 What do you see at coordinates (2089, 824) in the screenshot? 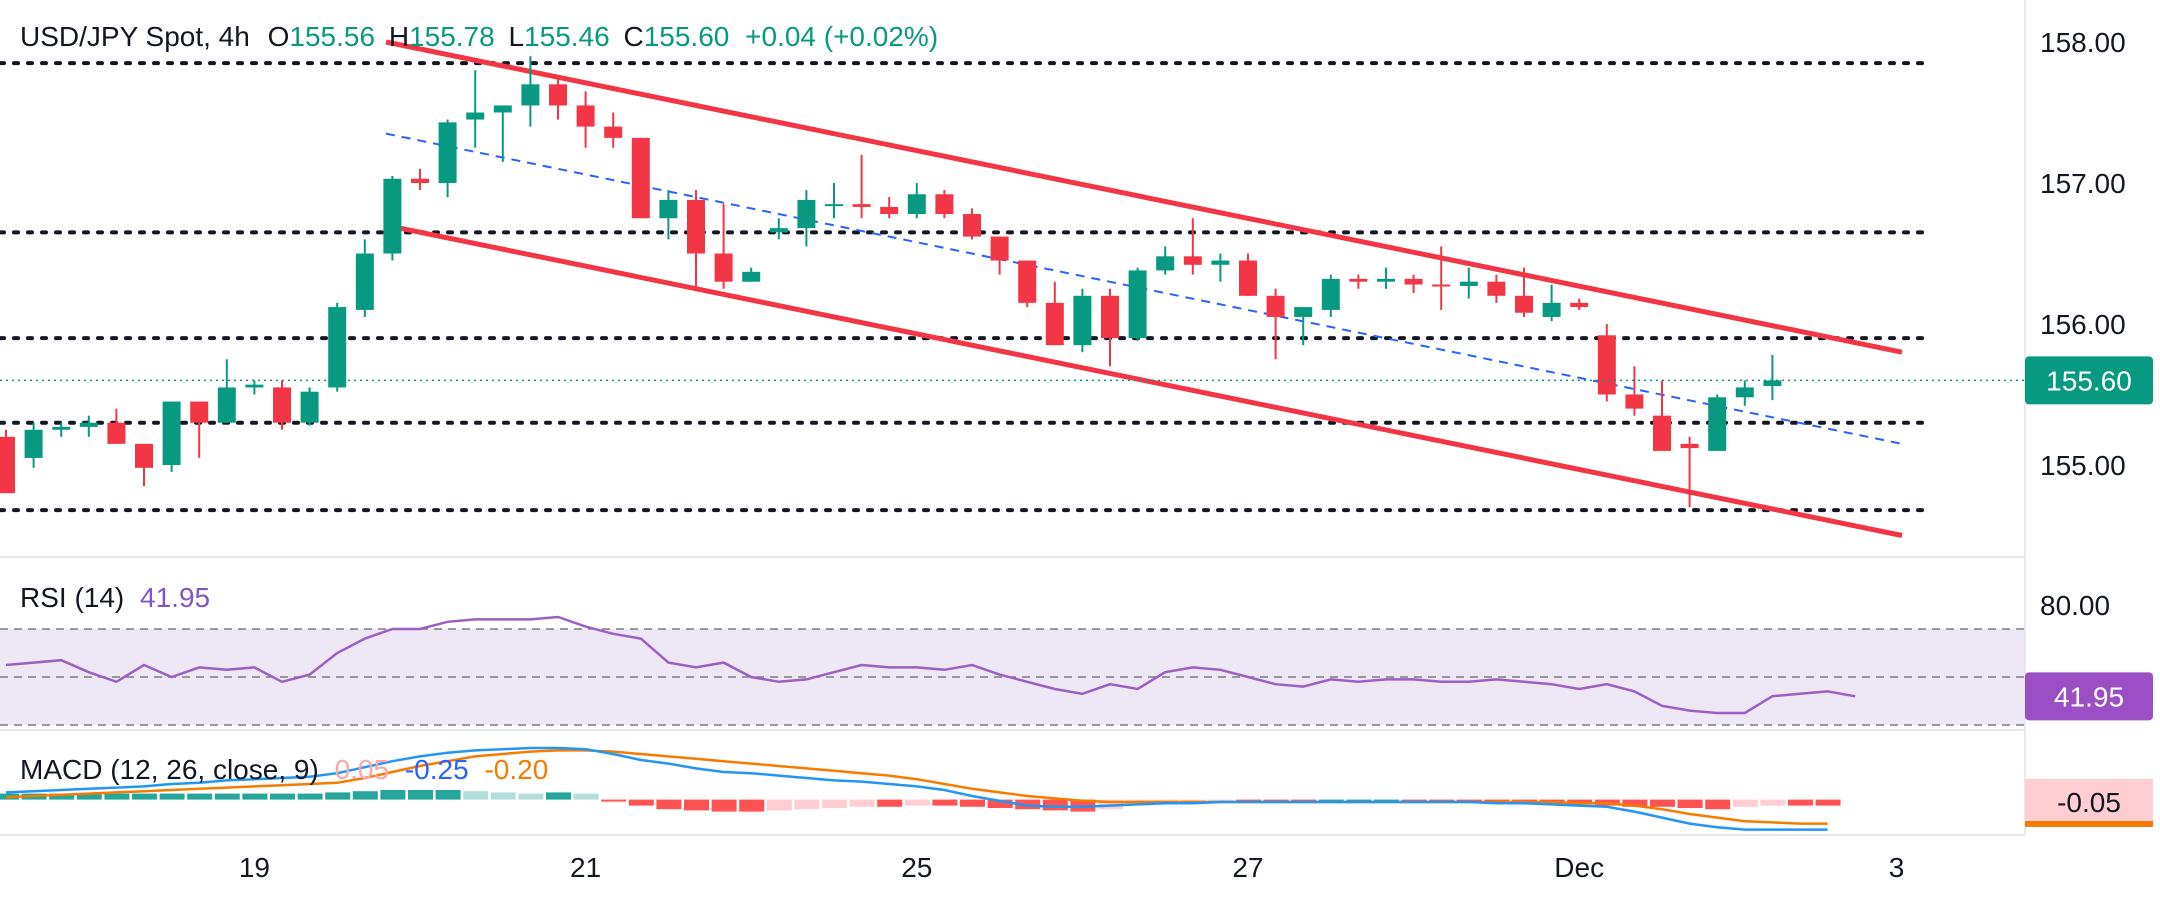
I see `macd-signal-tag` at bounding box center [2089, 824].